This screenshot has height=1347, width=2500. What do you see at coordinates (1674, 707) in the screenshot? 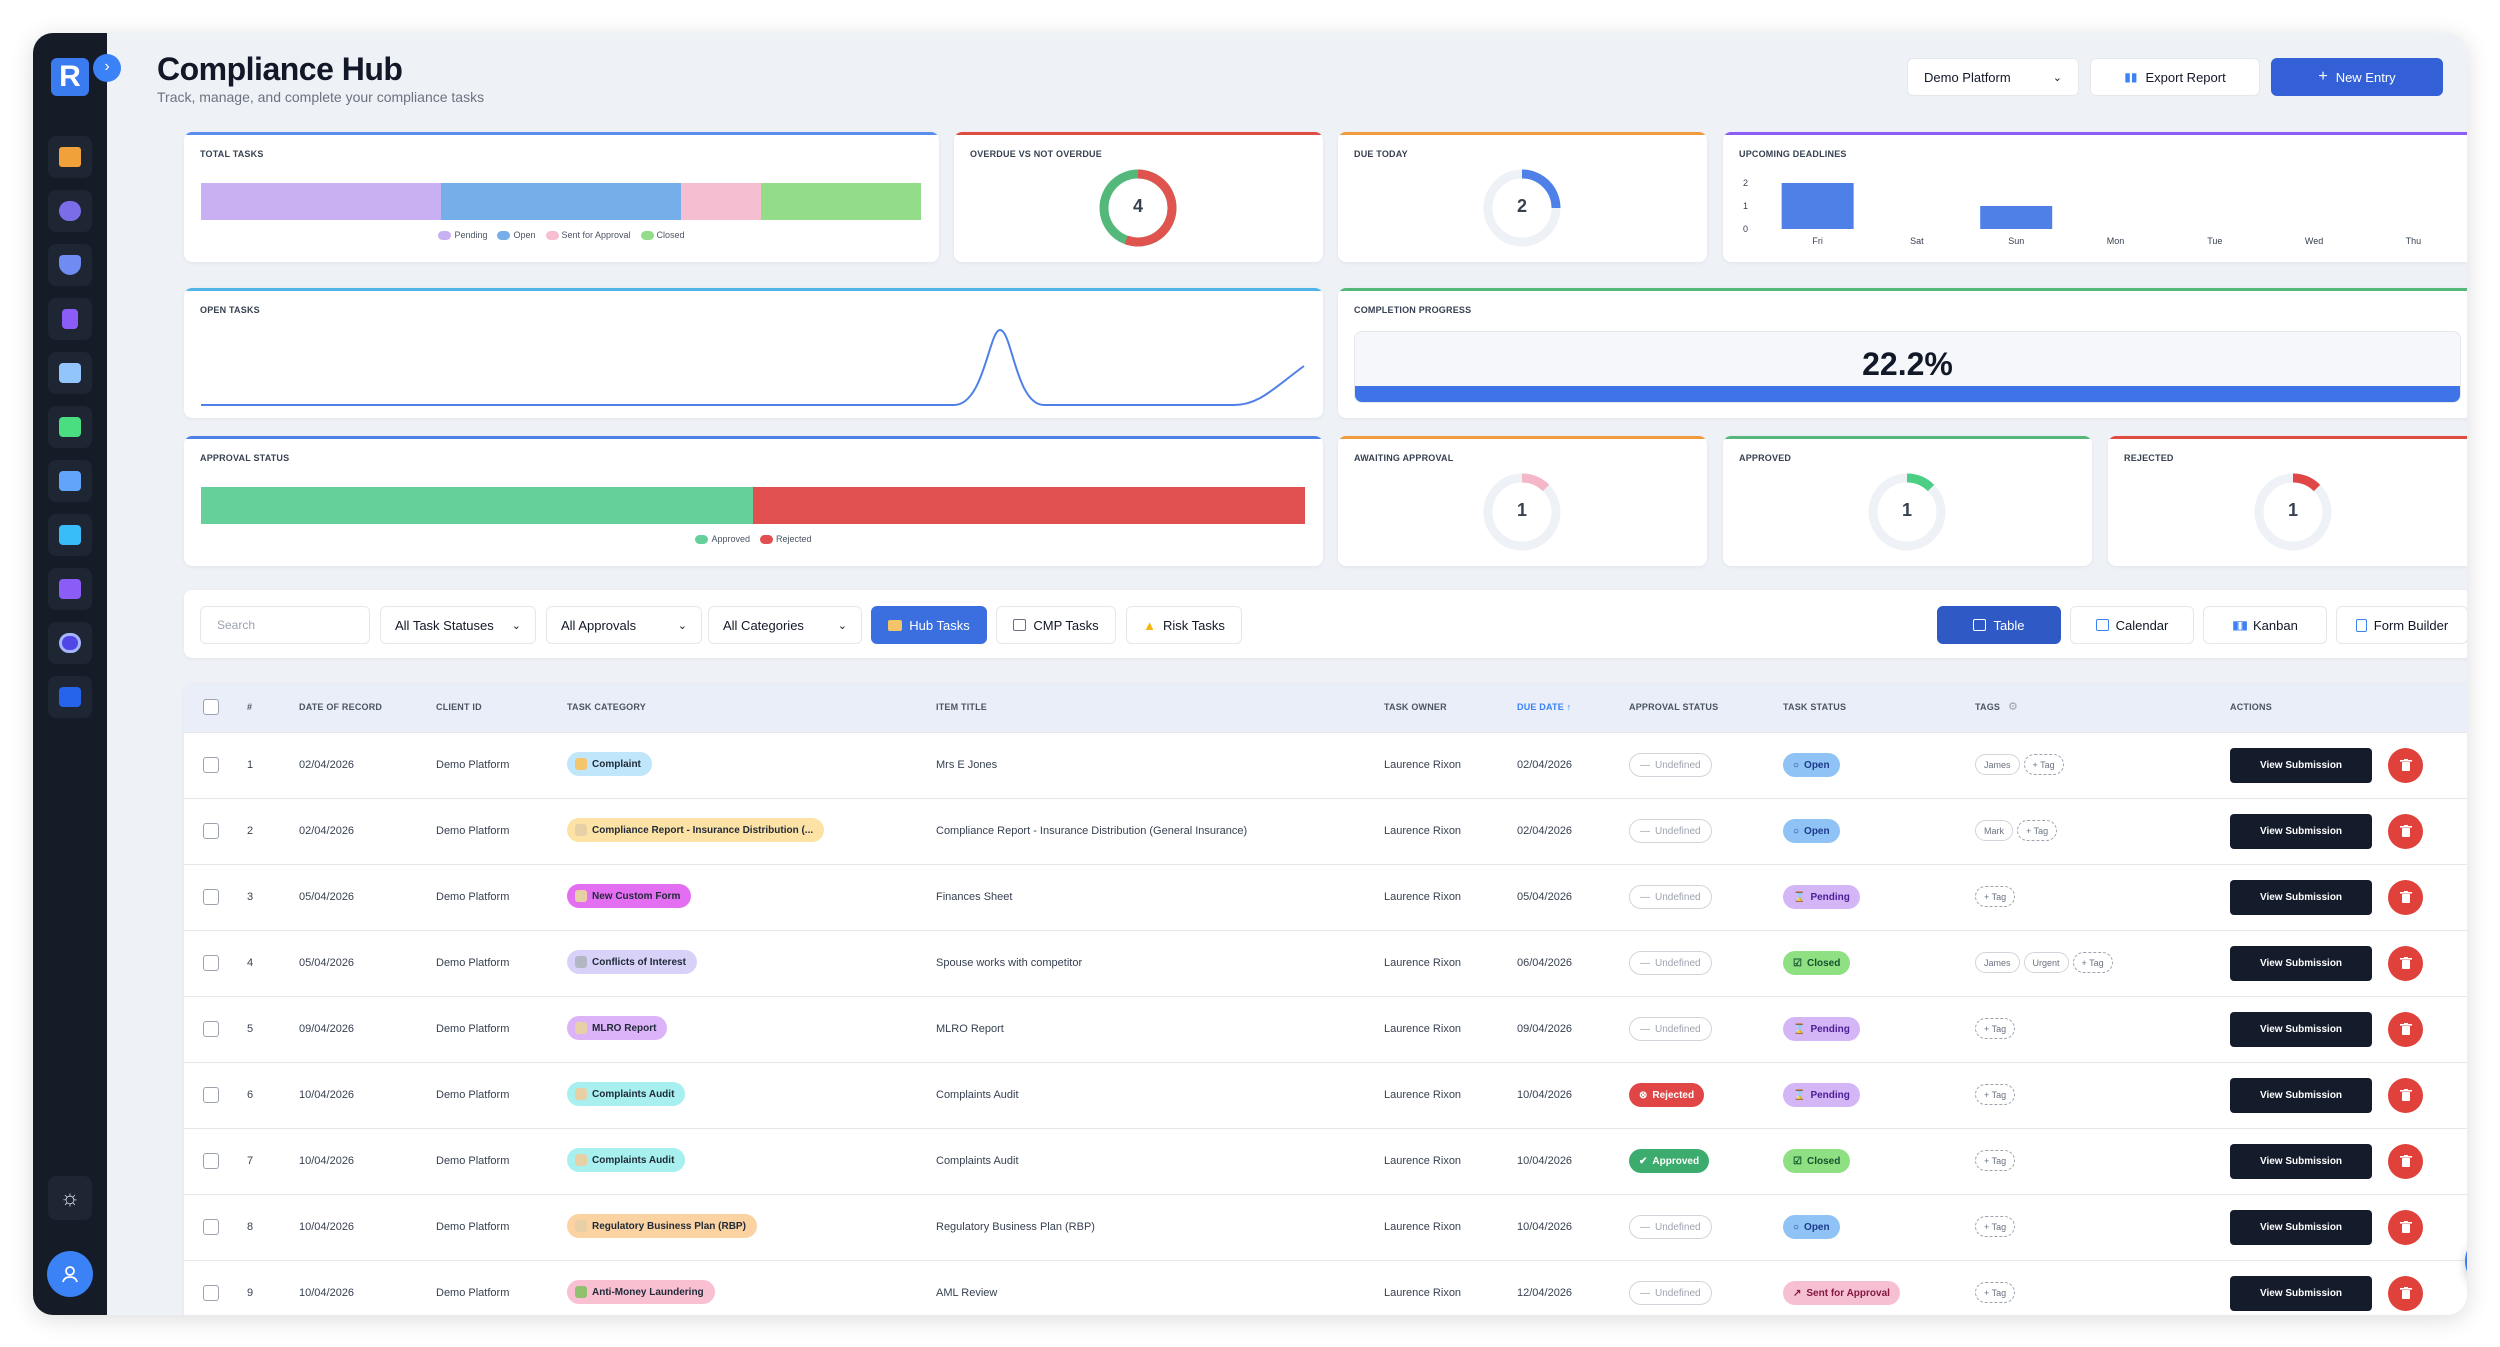
I see `column-header-approval-status: APPROVAL STATUS` at bounding box center [1674, 707].